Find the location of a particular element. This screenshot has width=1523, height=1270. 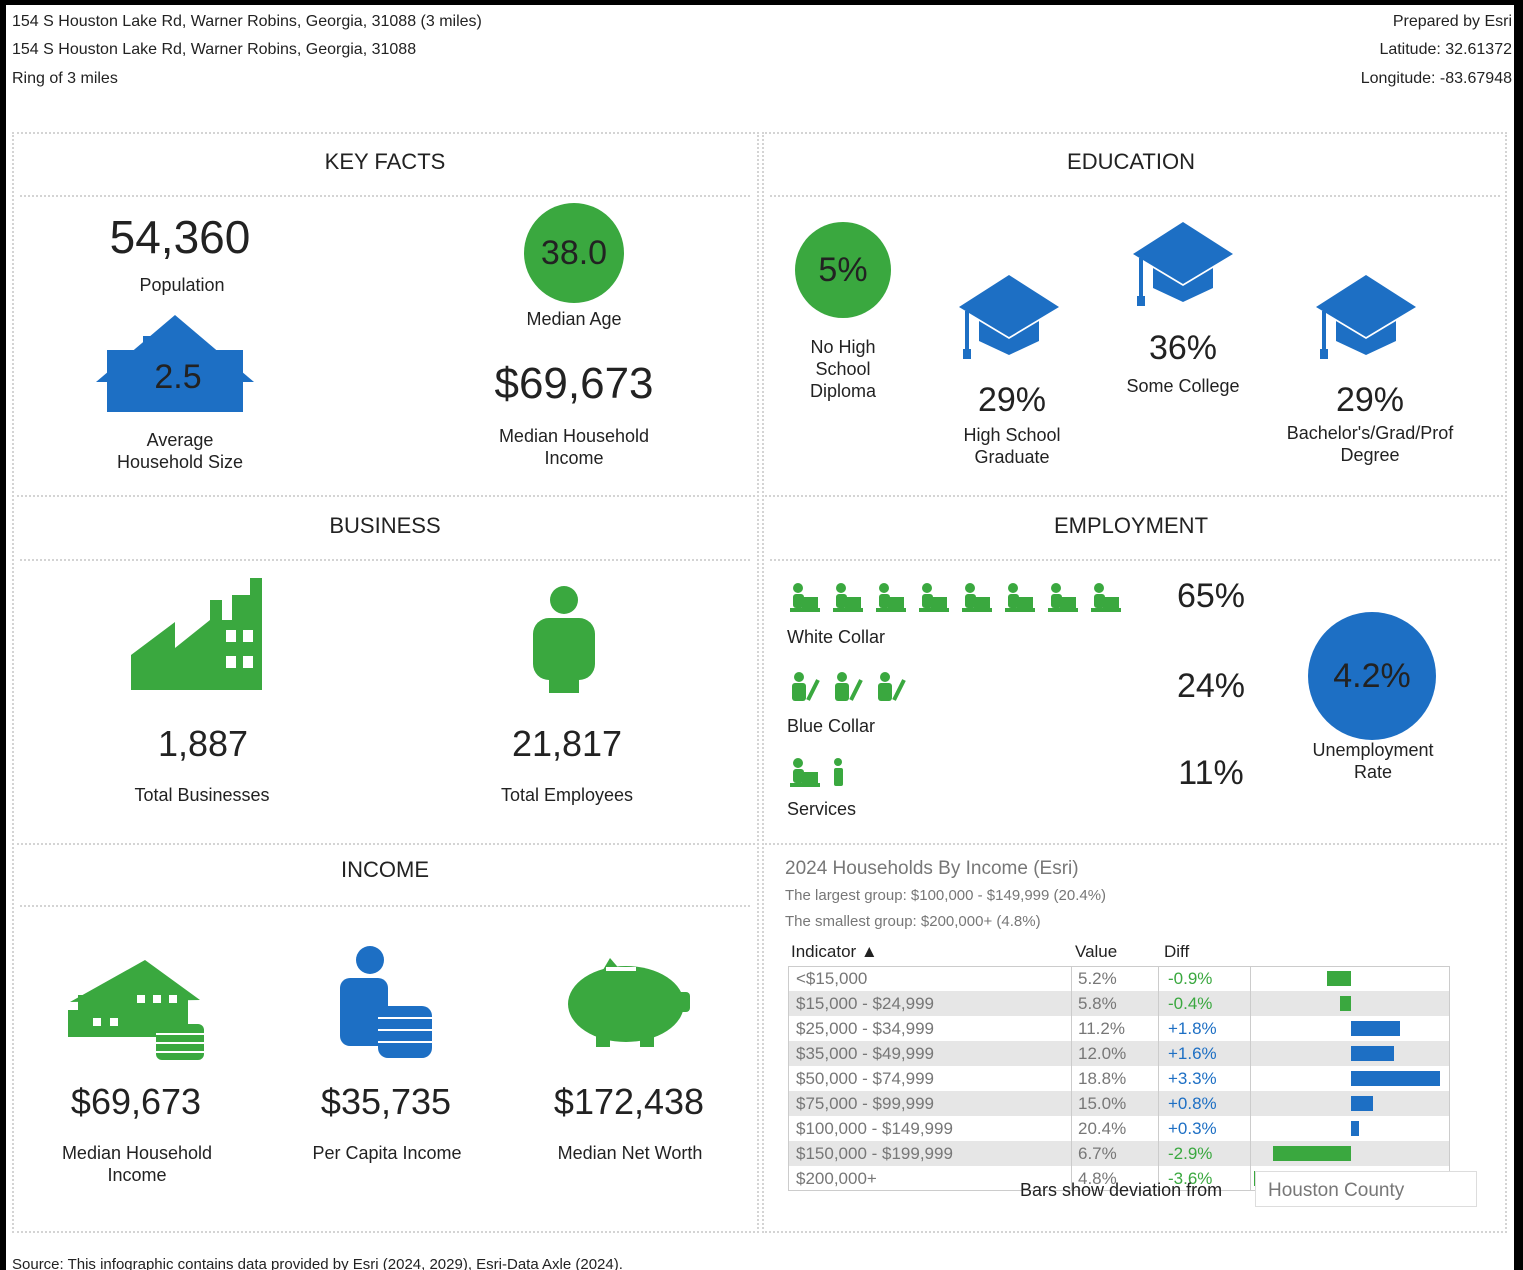

section-title: BUSINESS is located at coordinates (385, 525).